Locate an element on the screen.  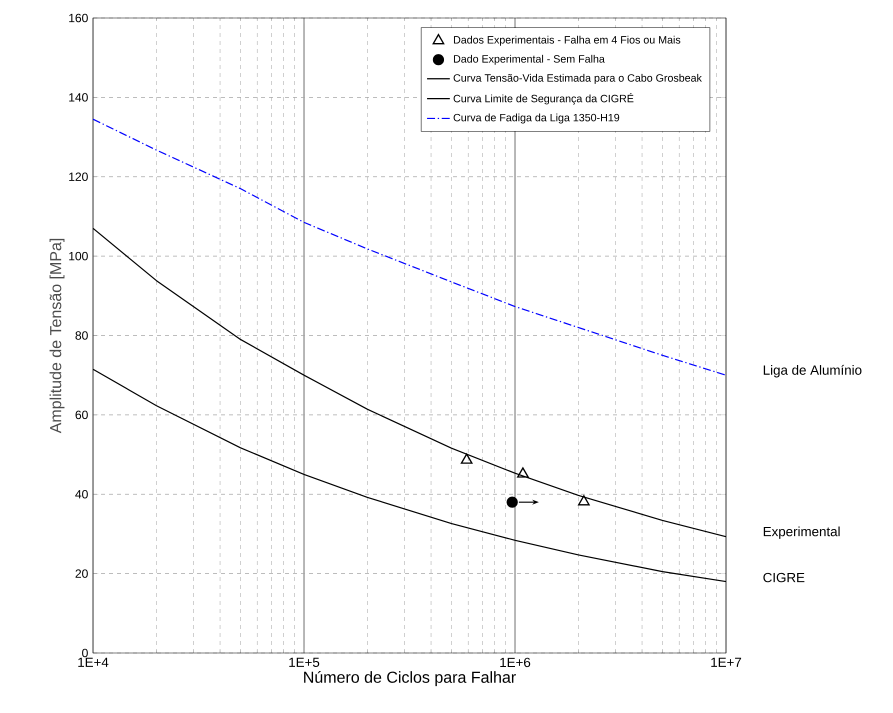
legend-label: Dado Experimental - Sem Falha is located at coordinates (529, 59).